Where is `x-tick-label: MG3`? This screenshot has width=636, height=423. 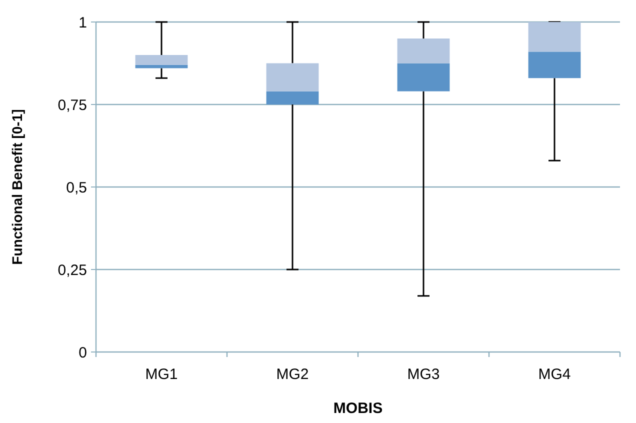 x-tick-label: MG3 is located at coordinates (423, 374).